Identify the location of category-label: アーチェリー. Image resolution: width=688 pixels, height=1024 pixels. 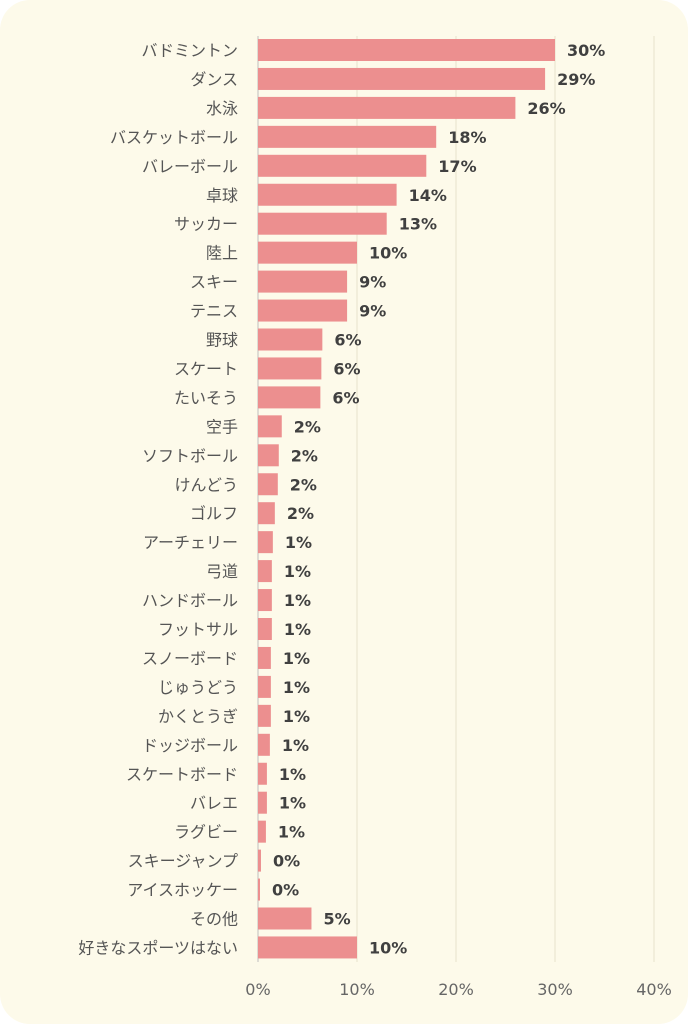
(190, 542).